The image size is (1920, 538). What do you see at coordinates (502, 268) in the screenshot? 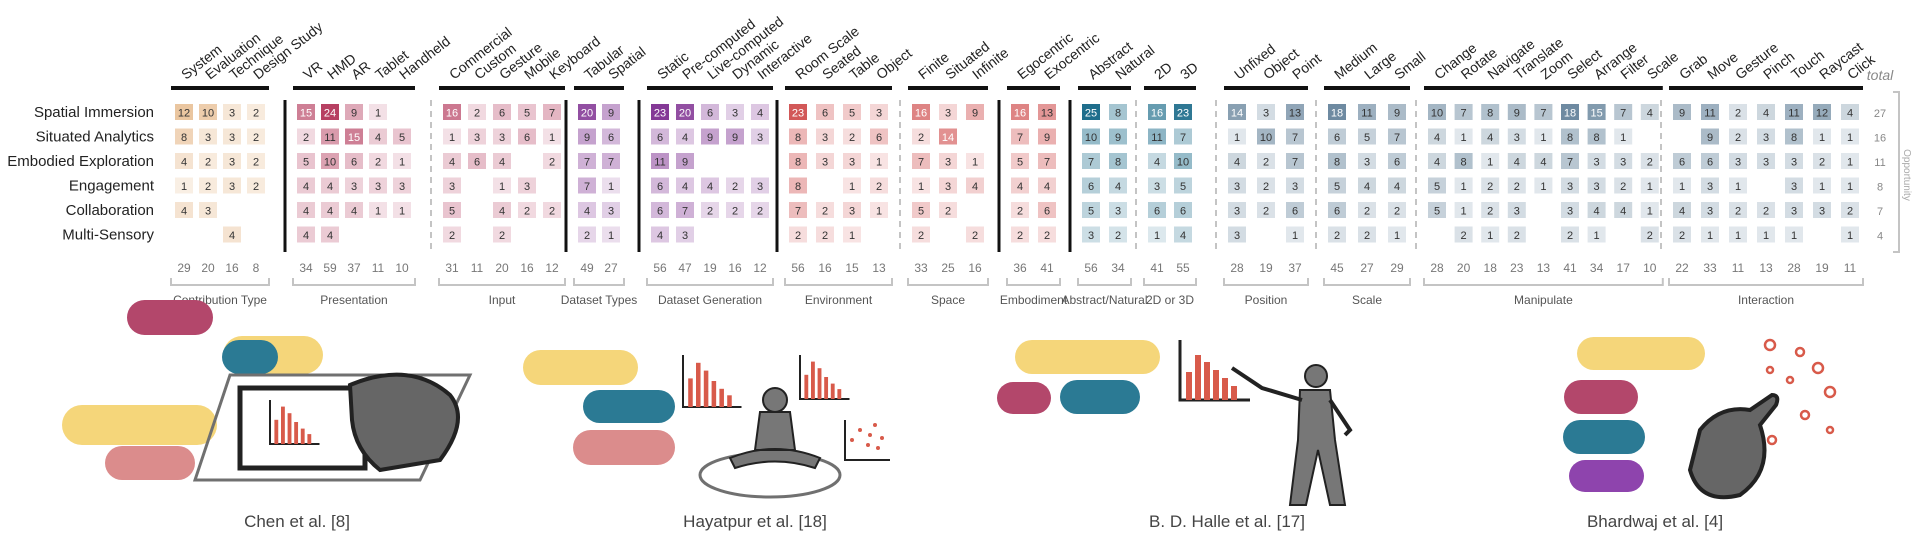
I see `column-count: 20` at bounding box center [502, 268].